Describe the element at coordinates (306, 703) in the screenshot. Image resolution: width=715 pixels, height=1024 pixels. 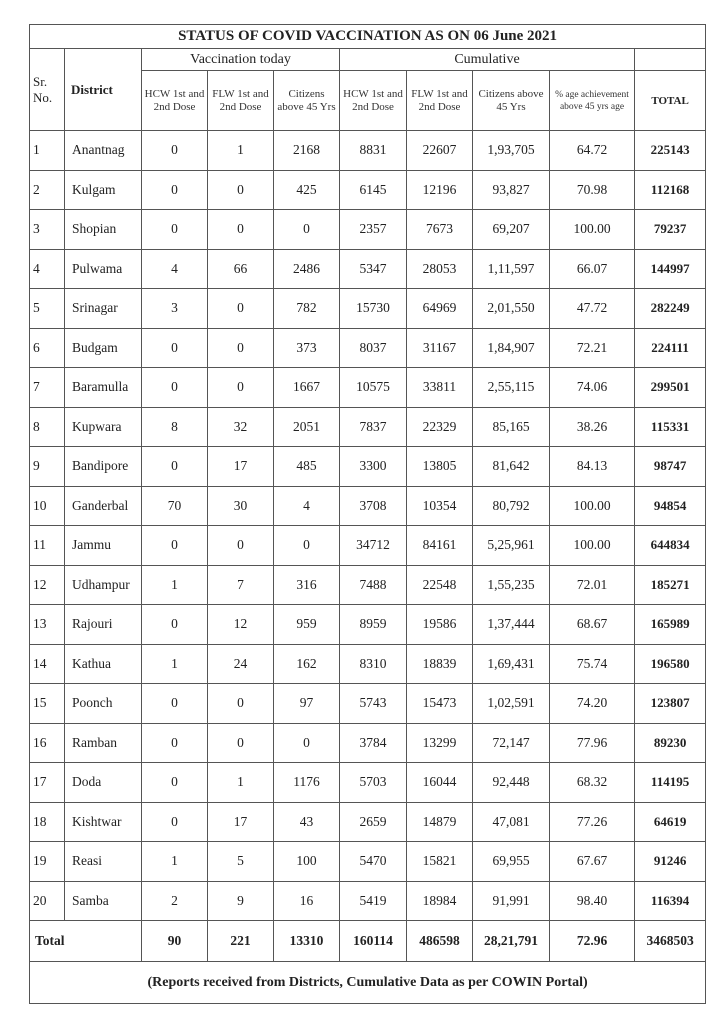
I see `cell-today-citizens: 97` at that location.